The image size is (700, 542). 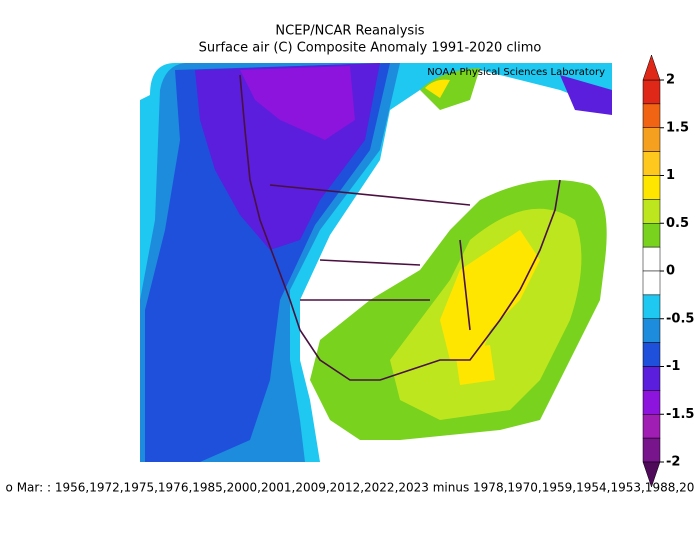 What do you see at coordinates (297, 103) in the screenshot?
I see `anomaly-magenta` at bounding box center [297, 103].